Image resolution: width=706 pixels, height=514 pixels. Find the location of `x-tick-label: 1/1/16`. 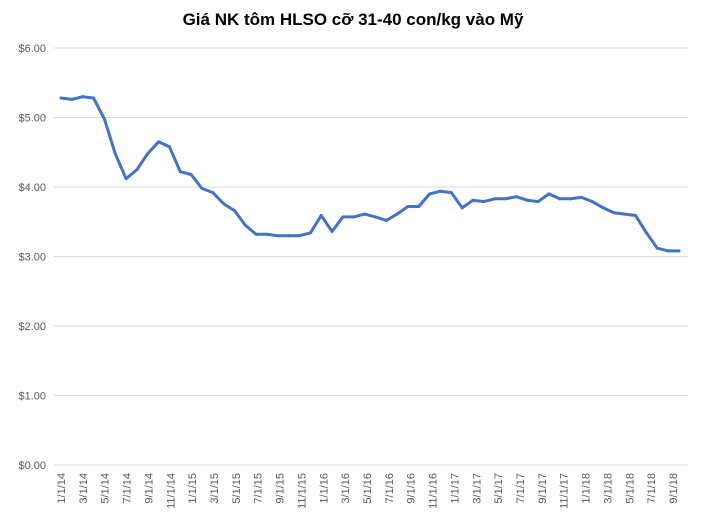

x-tick-label: 1/1/16 is located at coordinates (324, 488).